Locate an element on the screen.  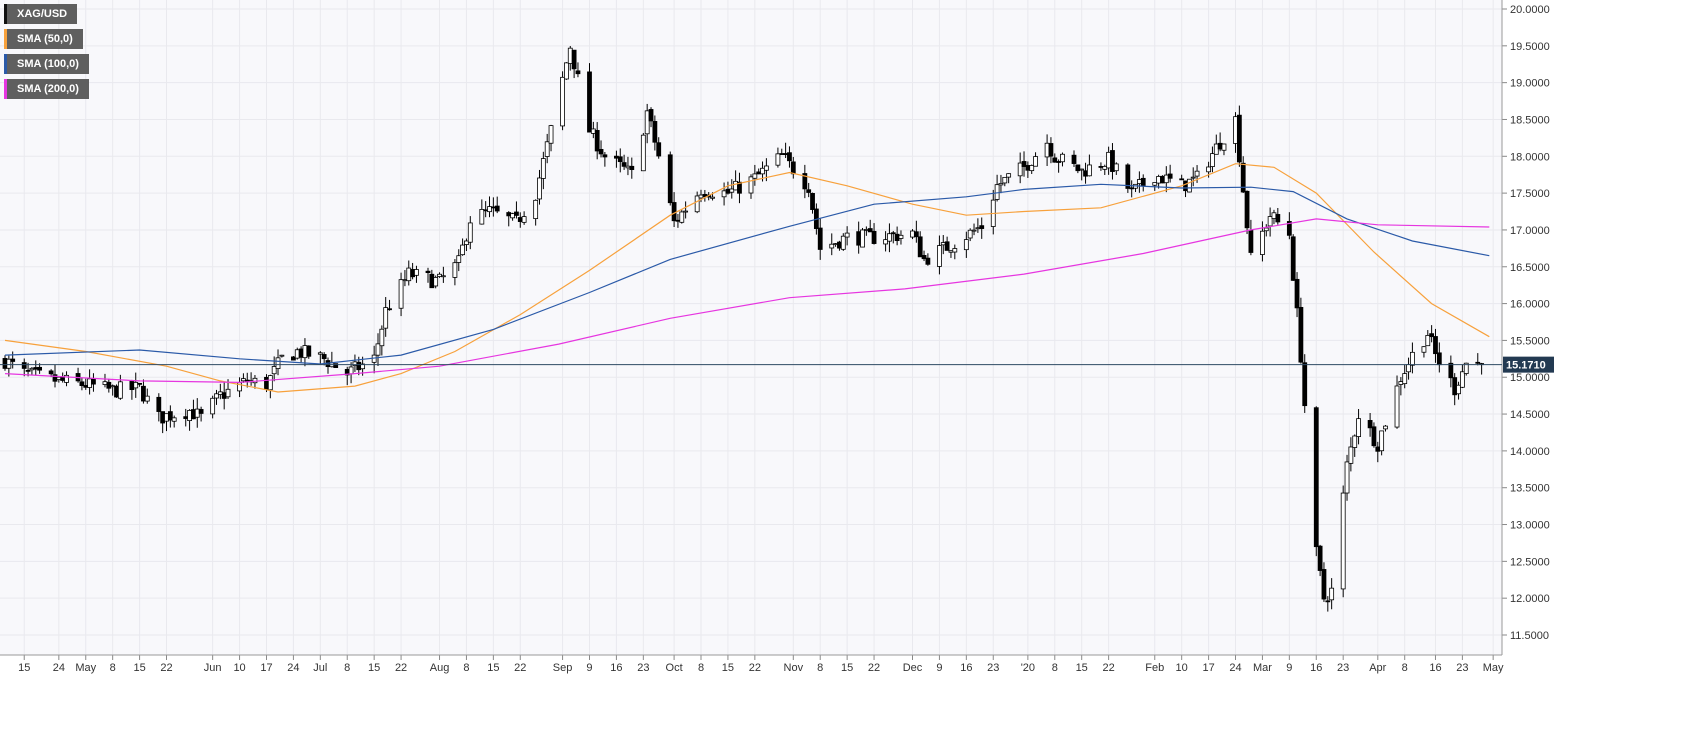
legend-label: XAG/USD is located at coordinates (42, 14).